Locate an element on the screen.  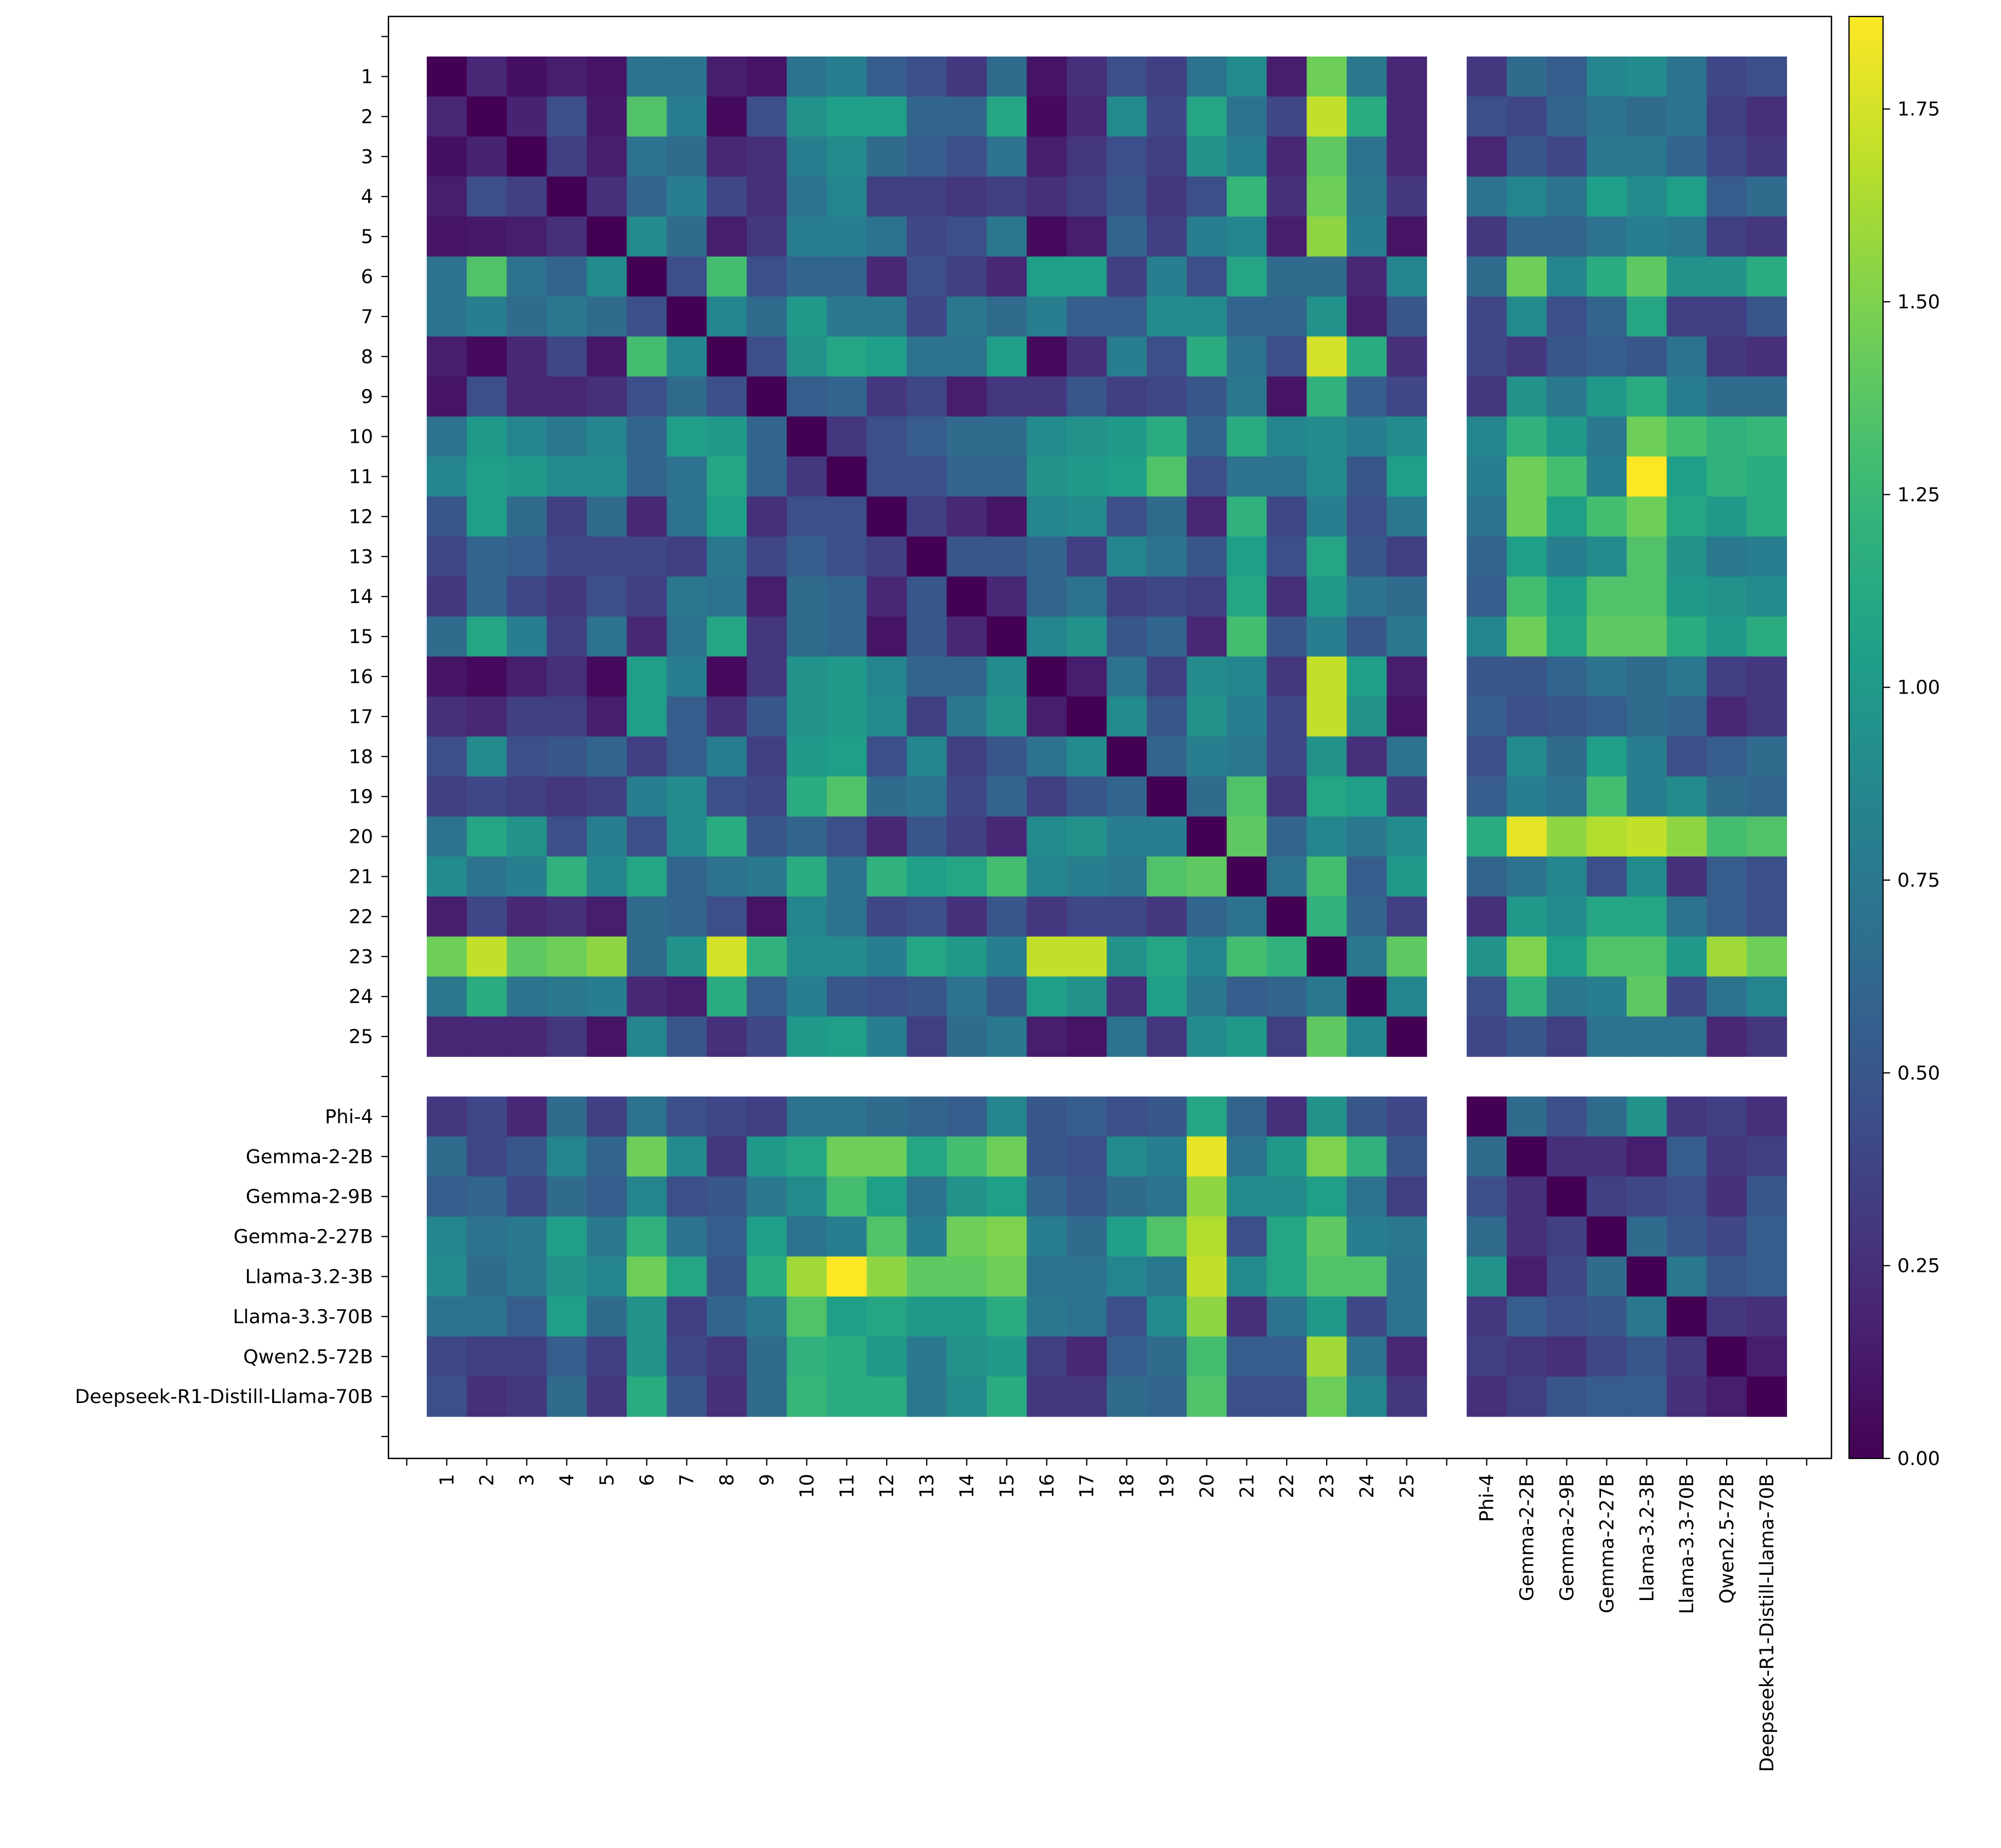
x-tick-label: 3 is located at coordinates (527, 1480).